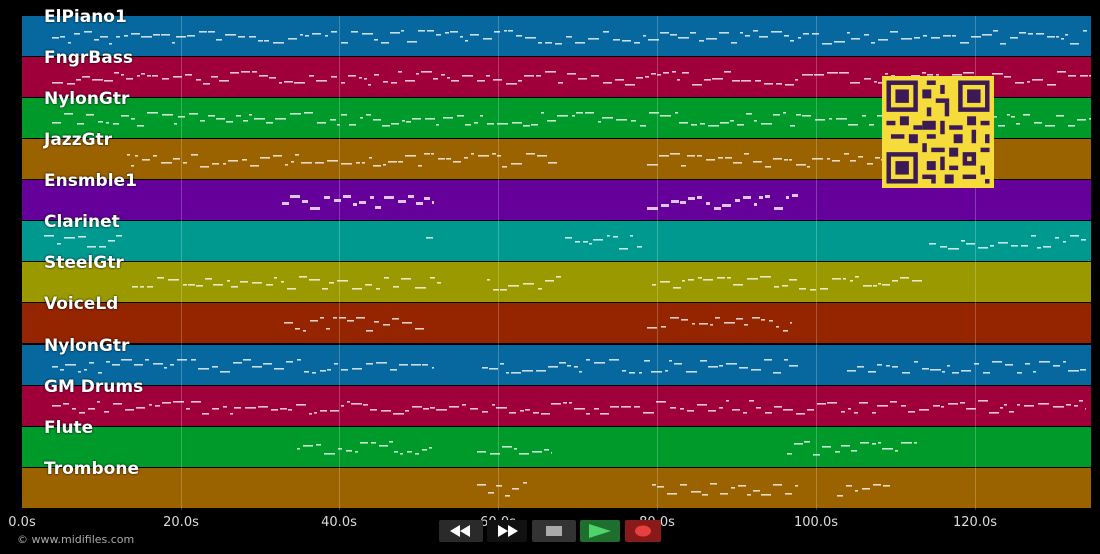 This screenshot has width=1100, height=554. What do you see at coordinates (84, 263) in the screenshot?
I see `track-name: SteelGtr` at bounding box center [84, 263].